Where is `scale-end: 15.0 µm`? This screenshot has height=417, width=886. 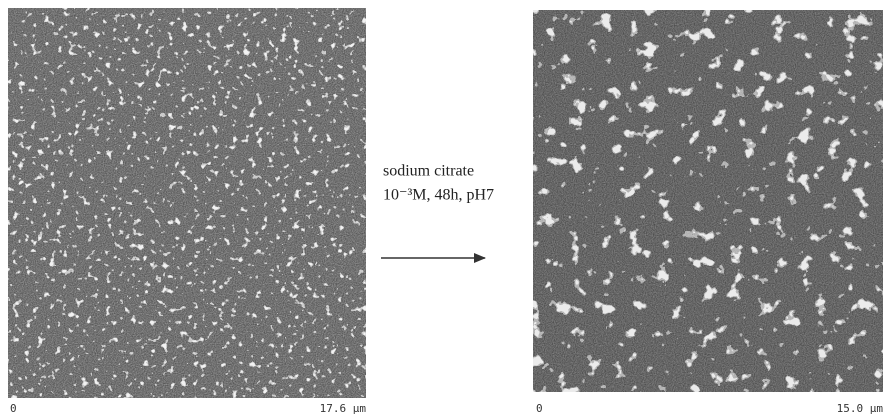 scale-end: 15.0 µm is located at coordinates (860, 408).